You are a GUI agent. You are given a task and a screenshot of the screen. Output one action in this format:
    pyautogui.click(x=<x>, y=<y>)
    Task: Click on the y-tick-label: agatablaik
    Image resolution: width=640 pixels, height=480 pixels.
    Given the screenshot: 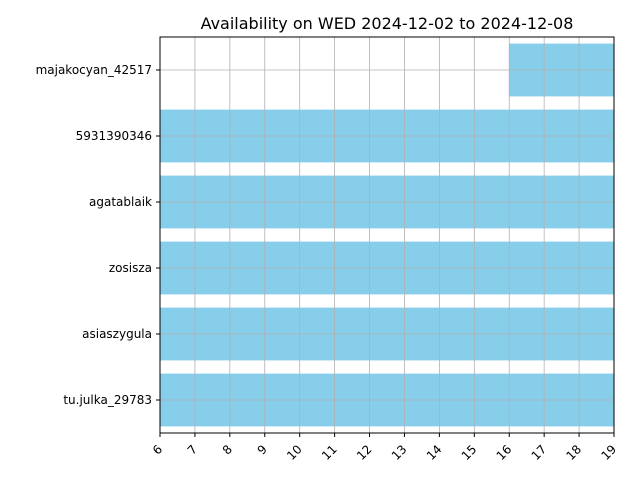 What is the action you would take?
    pyautogui.click(x=120, y=202)
    